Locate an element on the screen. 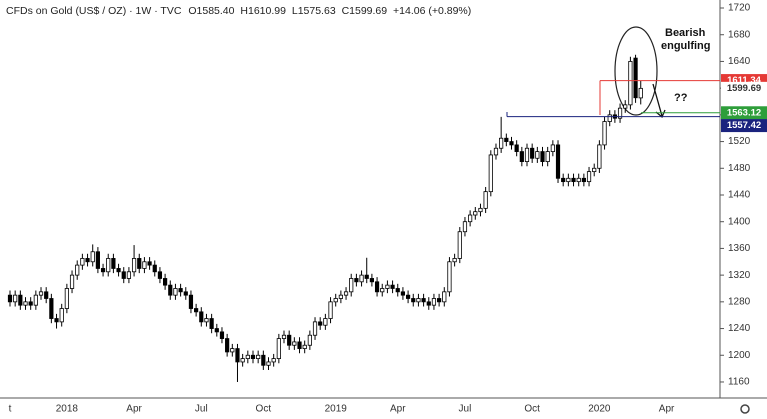 Image resolution: width=767 pixels, height=419 pixels. x-tick-label: 2020 is located at coordinates (599, 409).